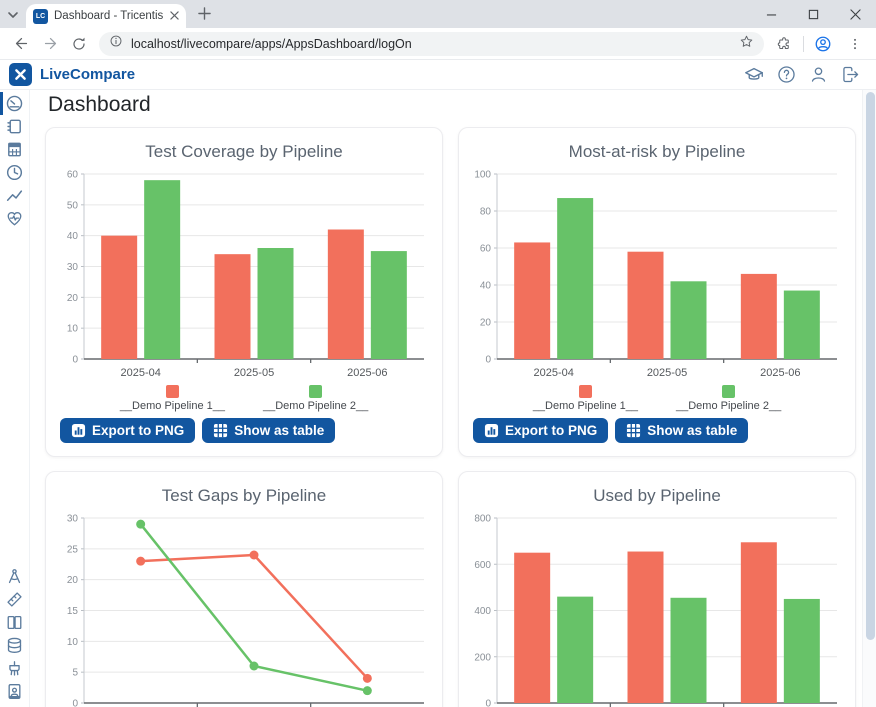 The width and height of the screenshot is (876, 707). I want to click on browser-menu-icon, so click(855, 44).